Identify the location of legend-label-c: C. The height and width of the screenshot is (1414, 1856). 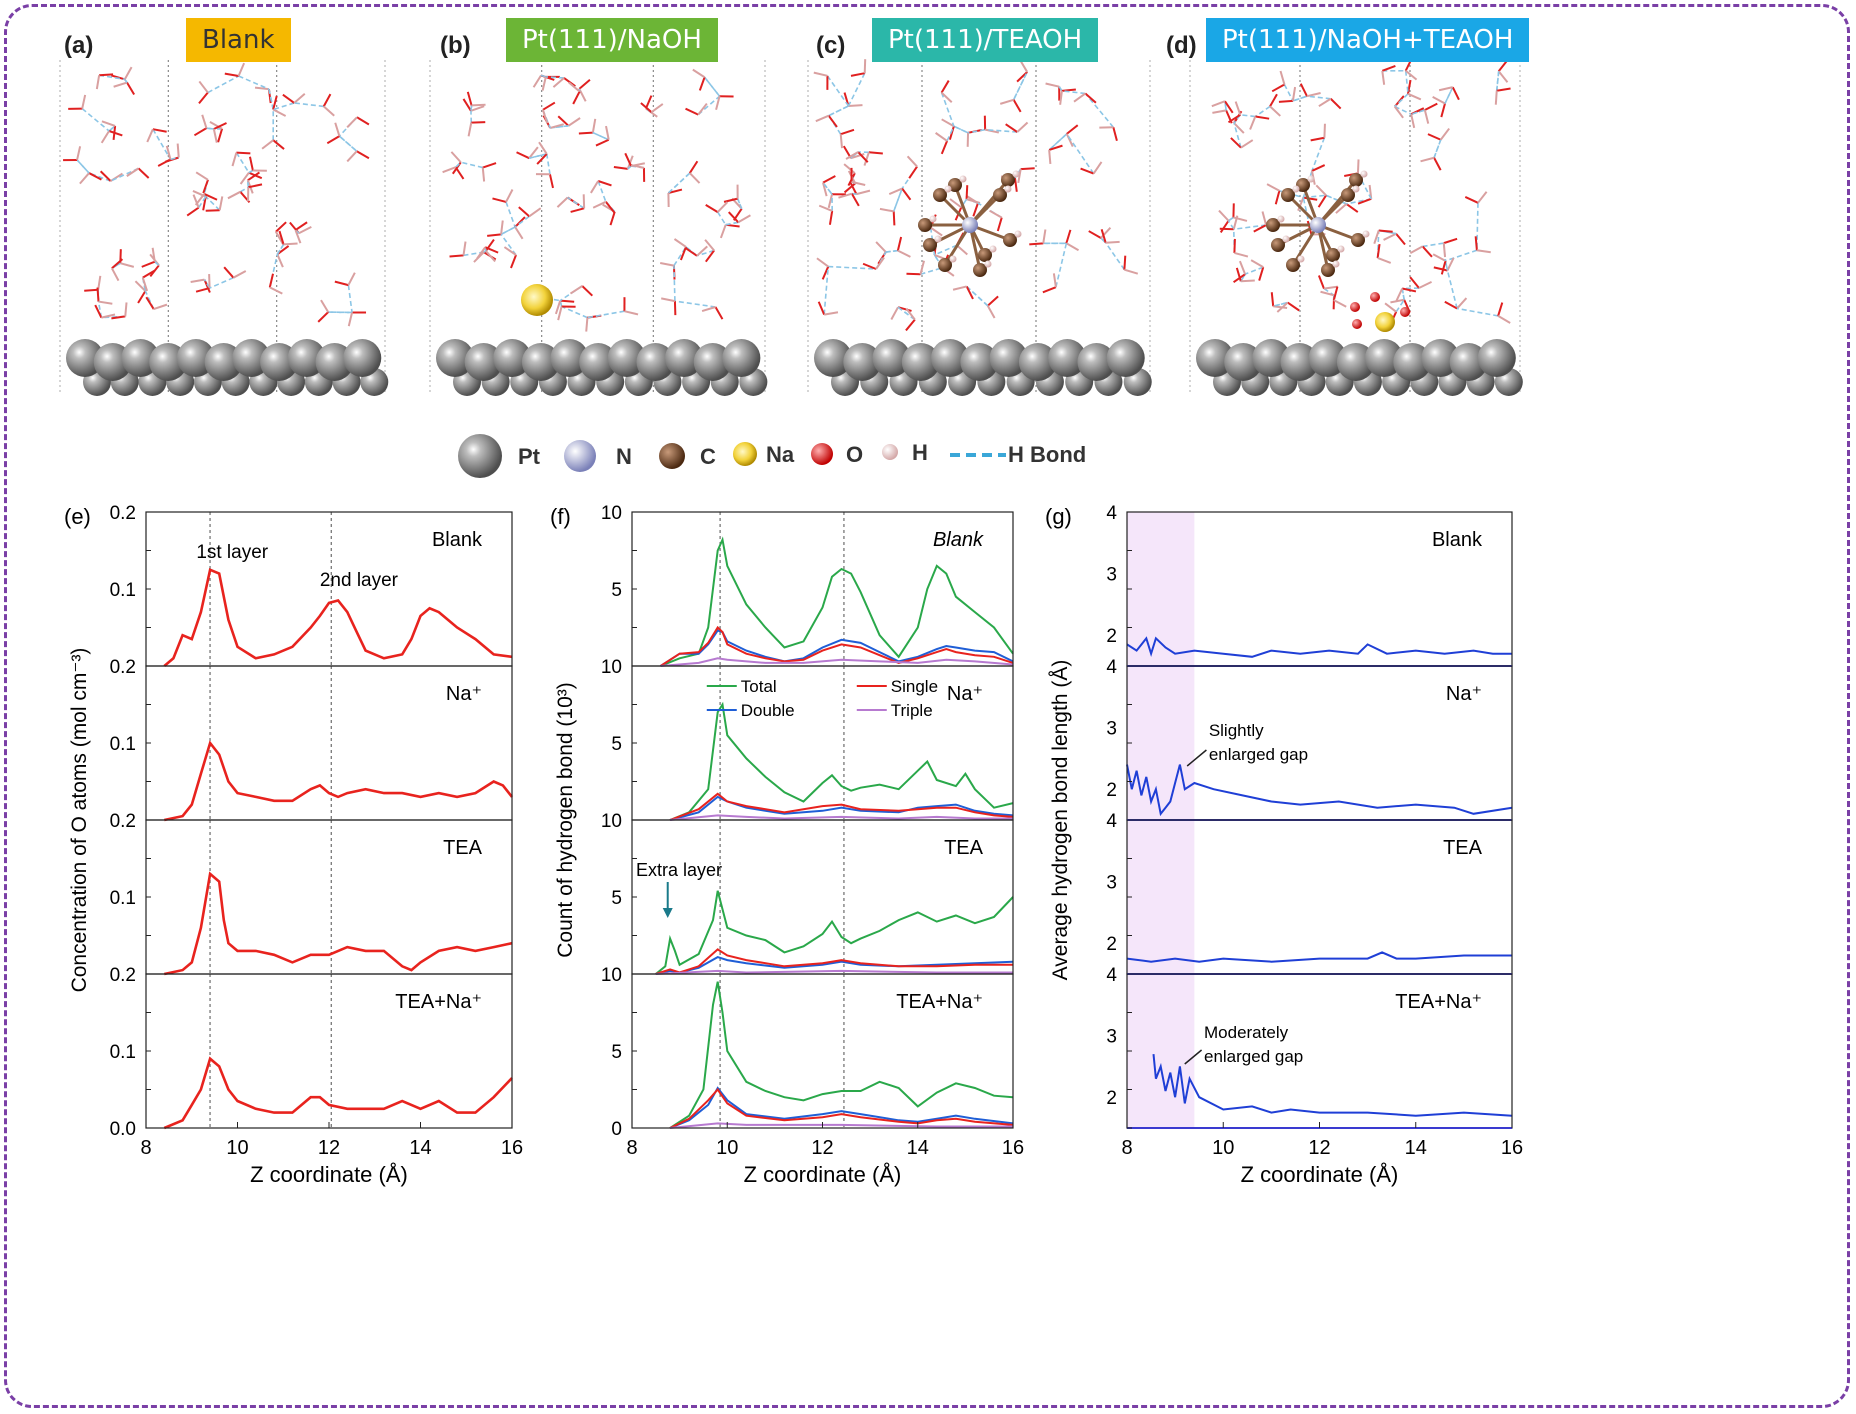
(708, 456).